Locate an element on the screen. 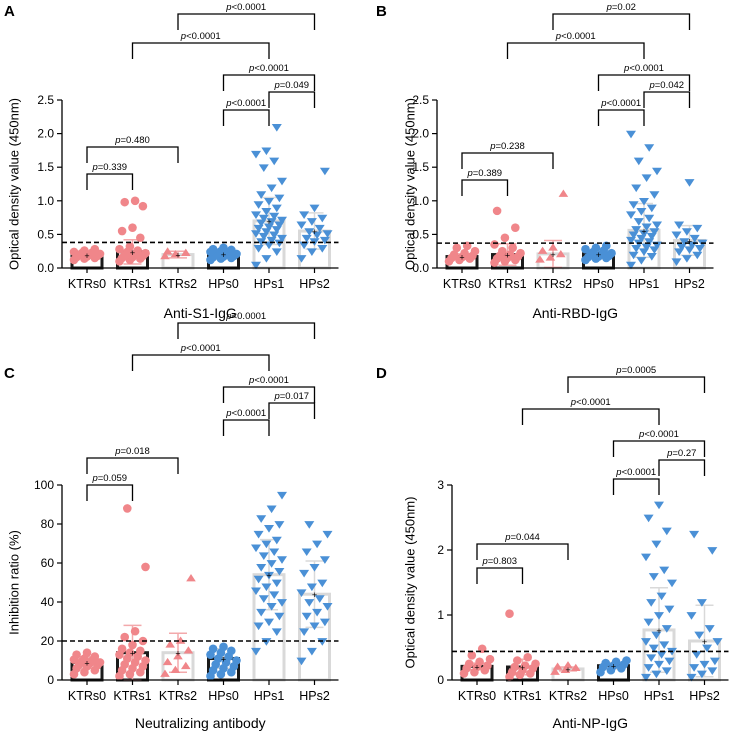  p-value-a-3: p=0.049 is located at coordinates (291, 85).